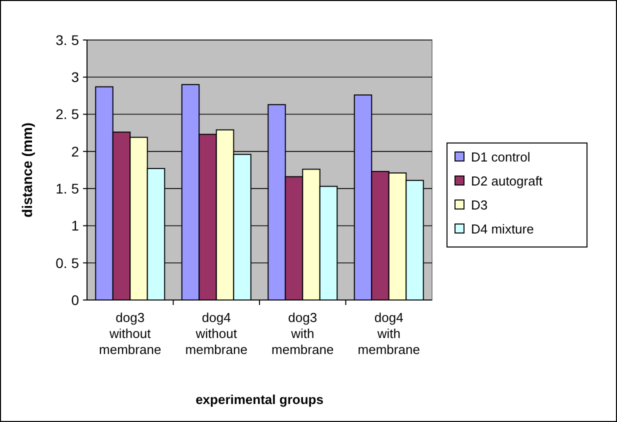  I want to click on y-tick-label: 1. 5, so click(68, 188).